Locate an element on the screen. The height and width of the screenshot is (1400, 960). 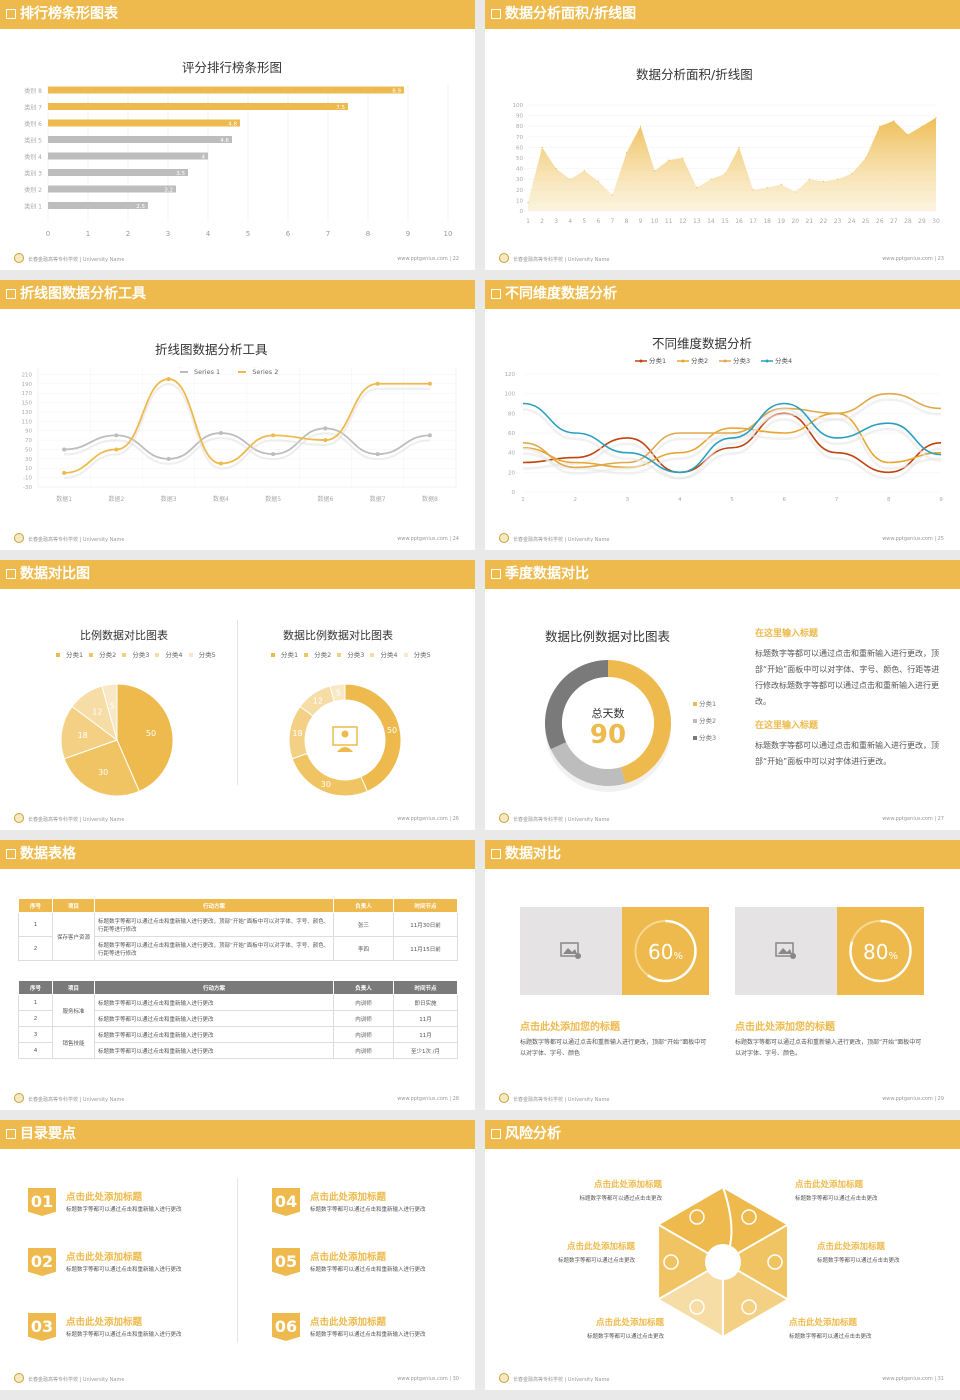
data-label: 4.8 is located at coordinates (232, 125).